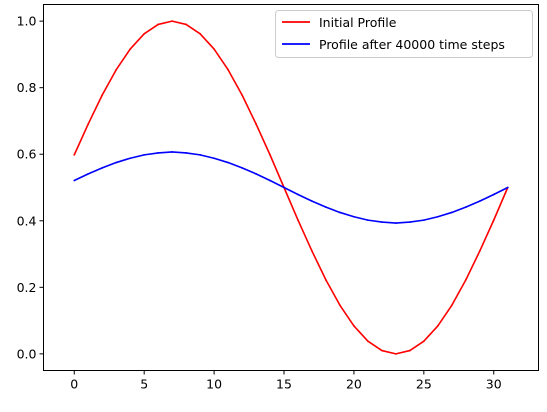 The width and height of the screenshot is (547, 412). I want to click on x-tick-label: 30, so click(494, 384).